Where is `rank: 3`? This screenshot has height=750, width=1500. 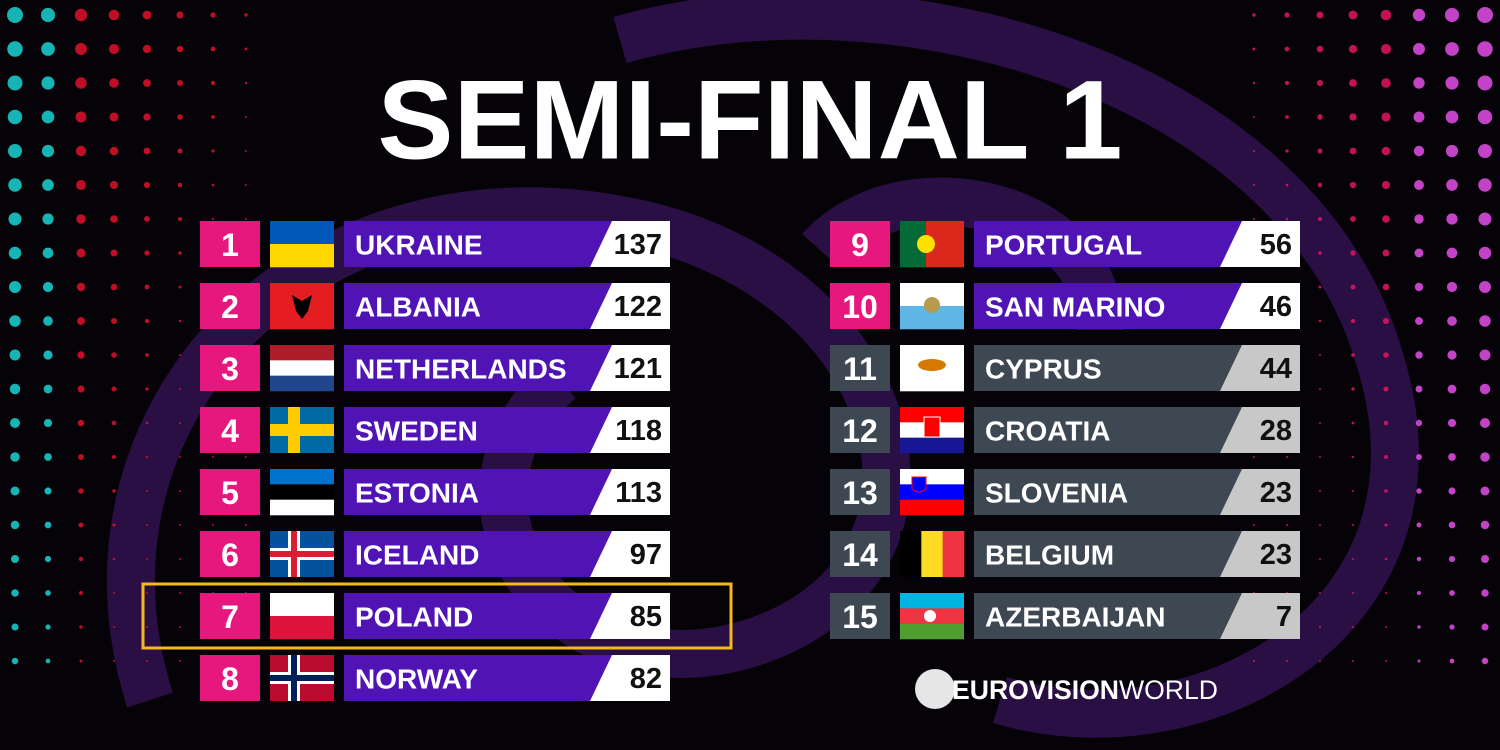 rank: 3 is located at coordinates (230, 369).